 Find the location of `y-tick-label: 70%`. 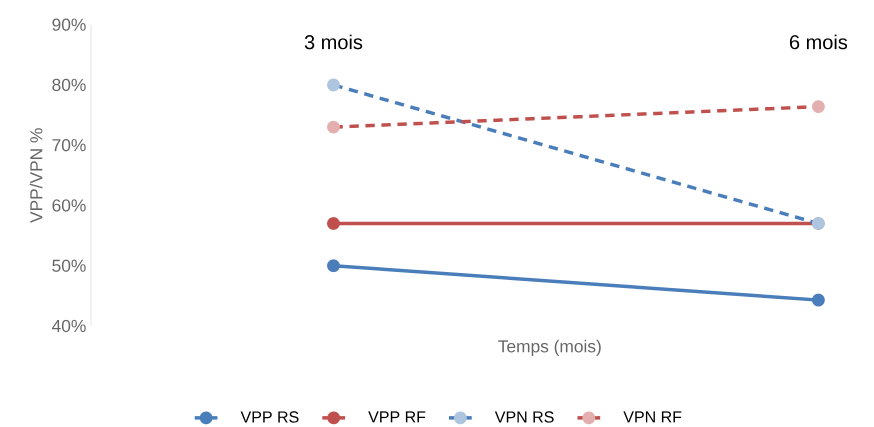

y-tick-label: 70% is located at coordinates (69, 145).